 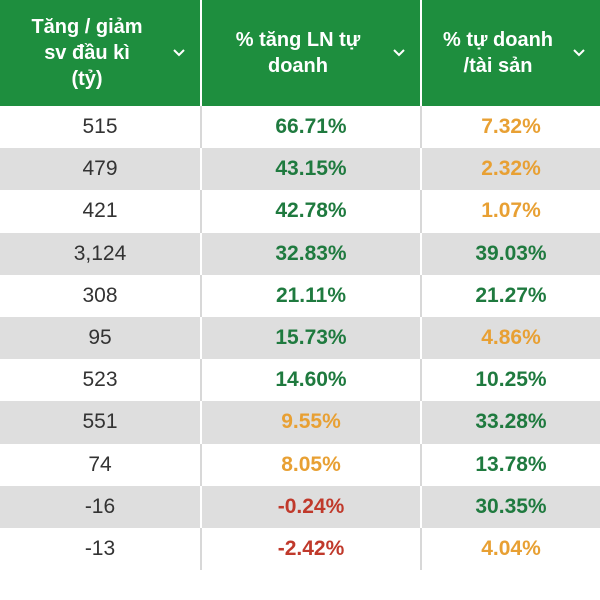 What do you see at coordinates (100, 548) in the screenshot?
I see `cell-change: -13` at bounding box center [100, 548].